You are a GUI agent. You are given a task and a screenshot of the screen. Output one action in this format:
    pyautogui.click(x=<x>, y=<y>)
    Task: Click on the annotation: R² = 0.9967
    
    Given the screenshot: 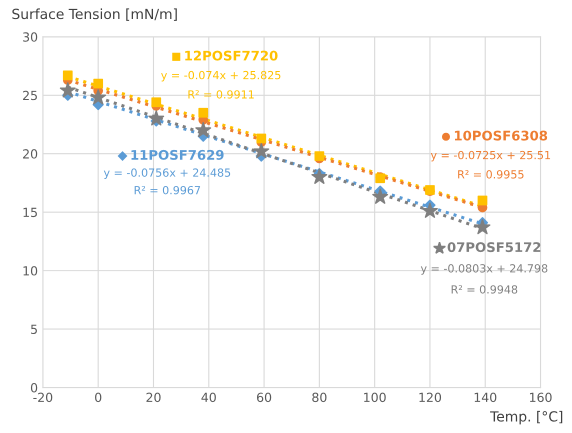 What is the action you would take?
    pyautogui.click(x=167, y=190)
    